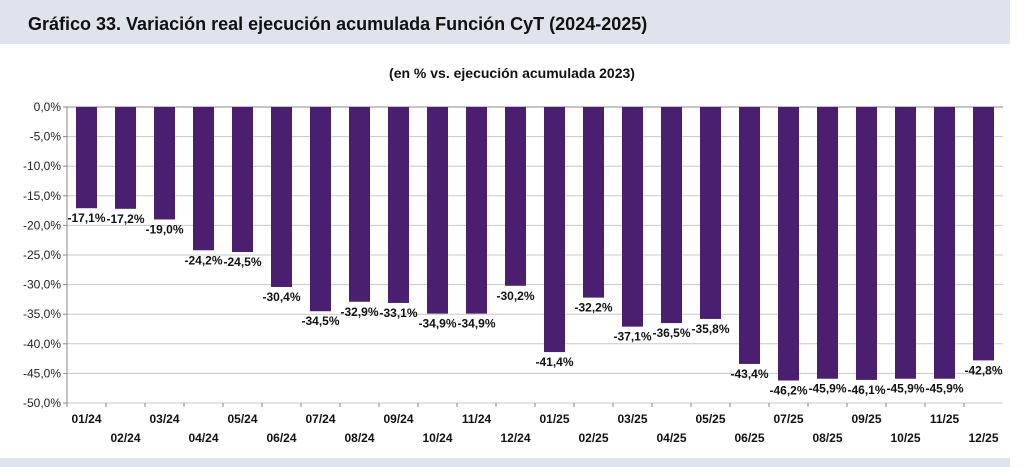  I want to click on data-label: -43,4%, so click(749, 374).